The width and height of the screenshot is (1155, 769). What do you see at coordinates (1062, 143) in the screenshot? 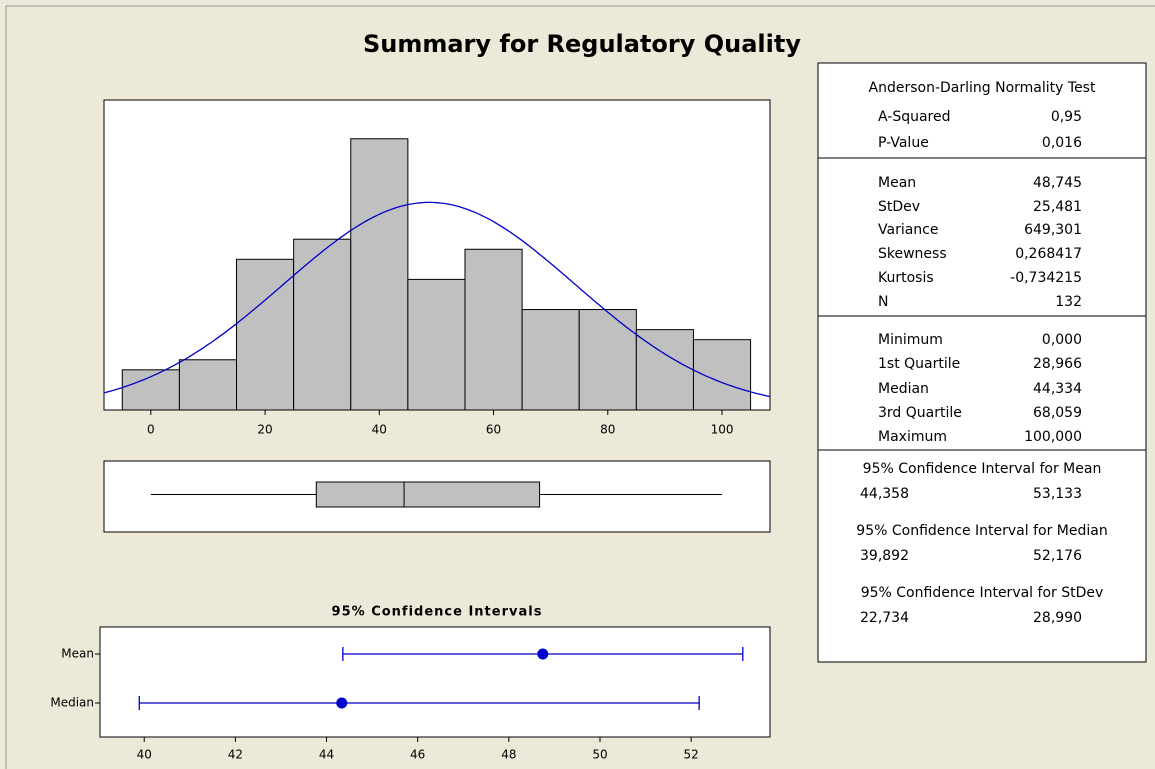
I see `stat-value: 0,016` at bounding box center [1062, 143].